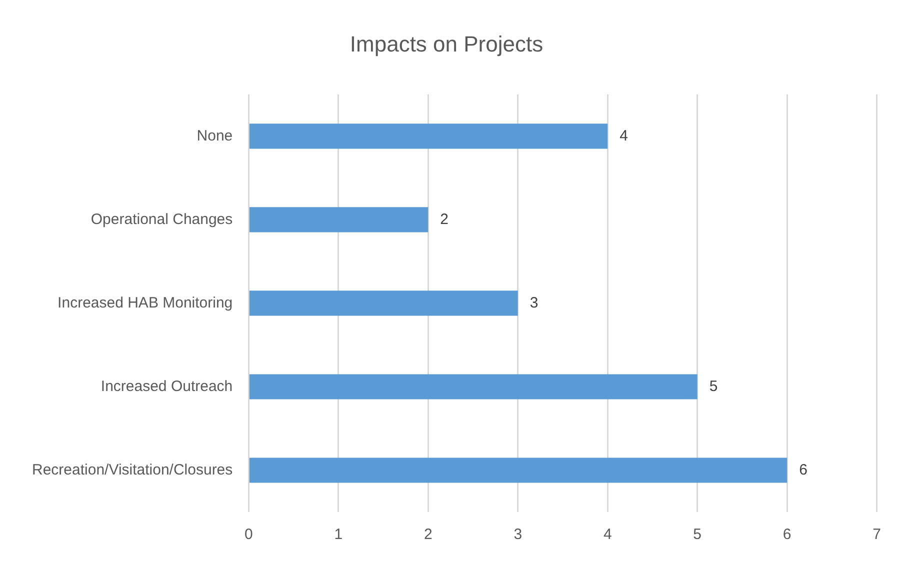 This screenshot has height=576, width=903. What do you see at coordinates (607, 535) in the screenshot?
I see `x-tick-label: 4` at bounding box center [607, 535].